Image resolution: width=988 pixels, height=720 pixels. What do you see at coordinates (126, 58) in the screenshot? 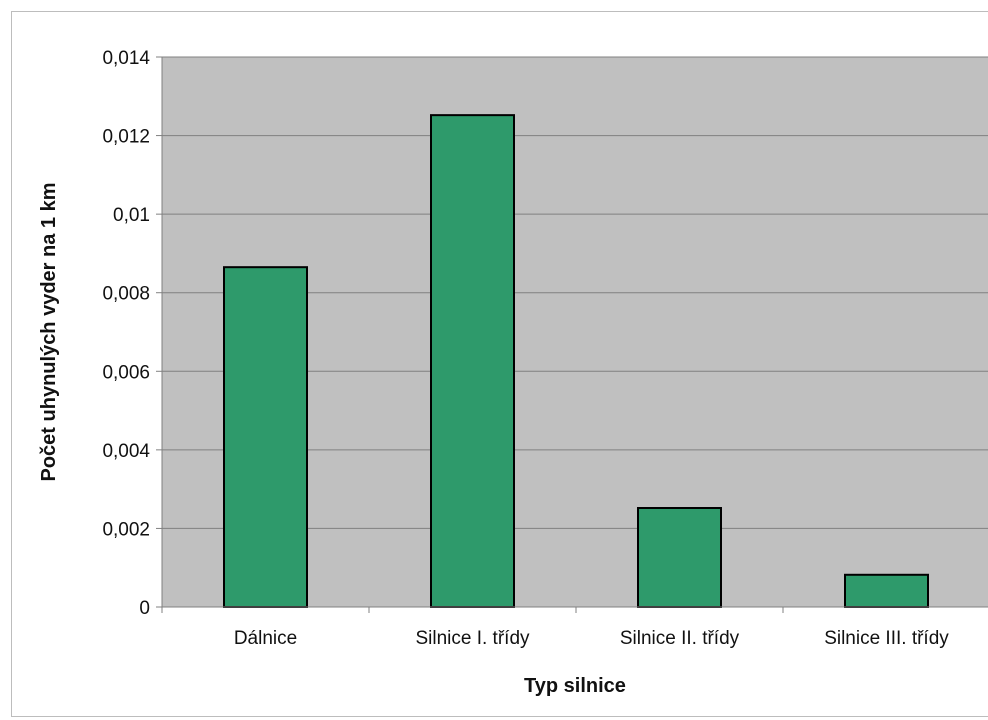
I see `y-tick-label: 0,014` at bounding box center [126, 58].